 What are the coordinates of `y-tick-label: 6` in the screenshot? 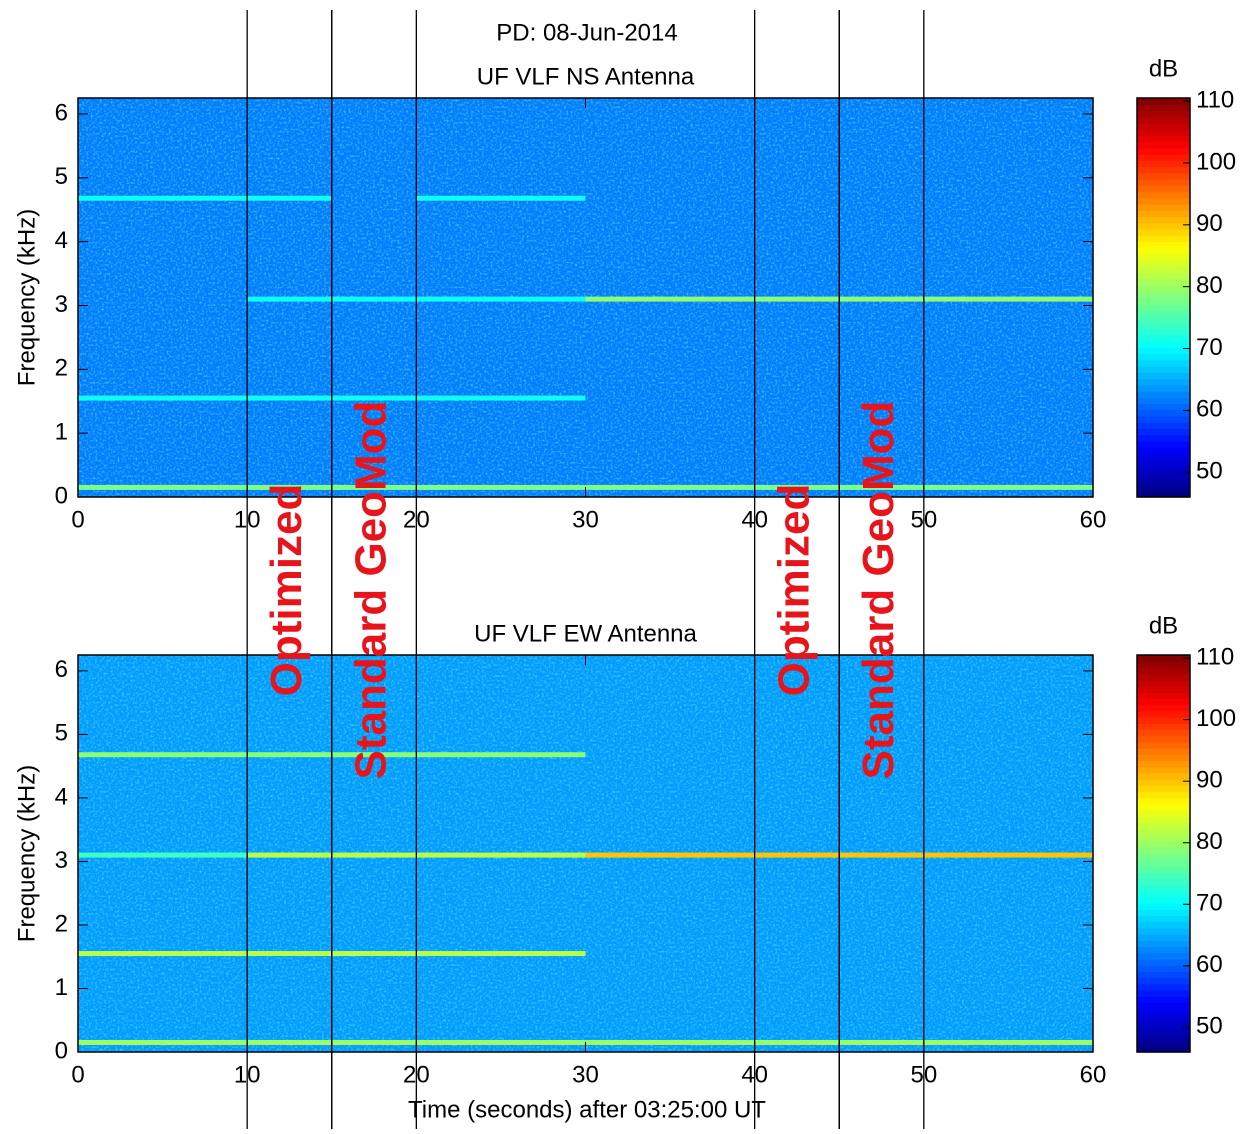 It's located at (61, 112).